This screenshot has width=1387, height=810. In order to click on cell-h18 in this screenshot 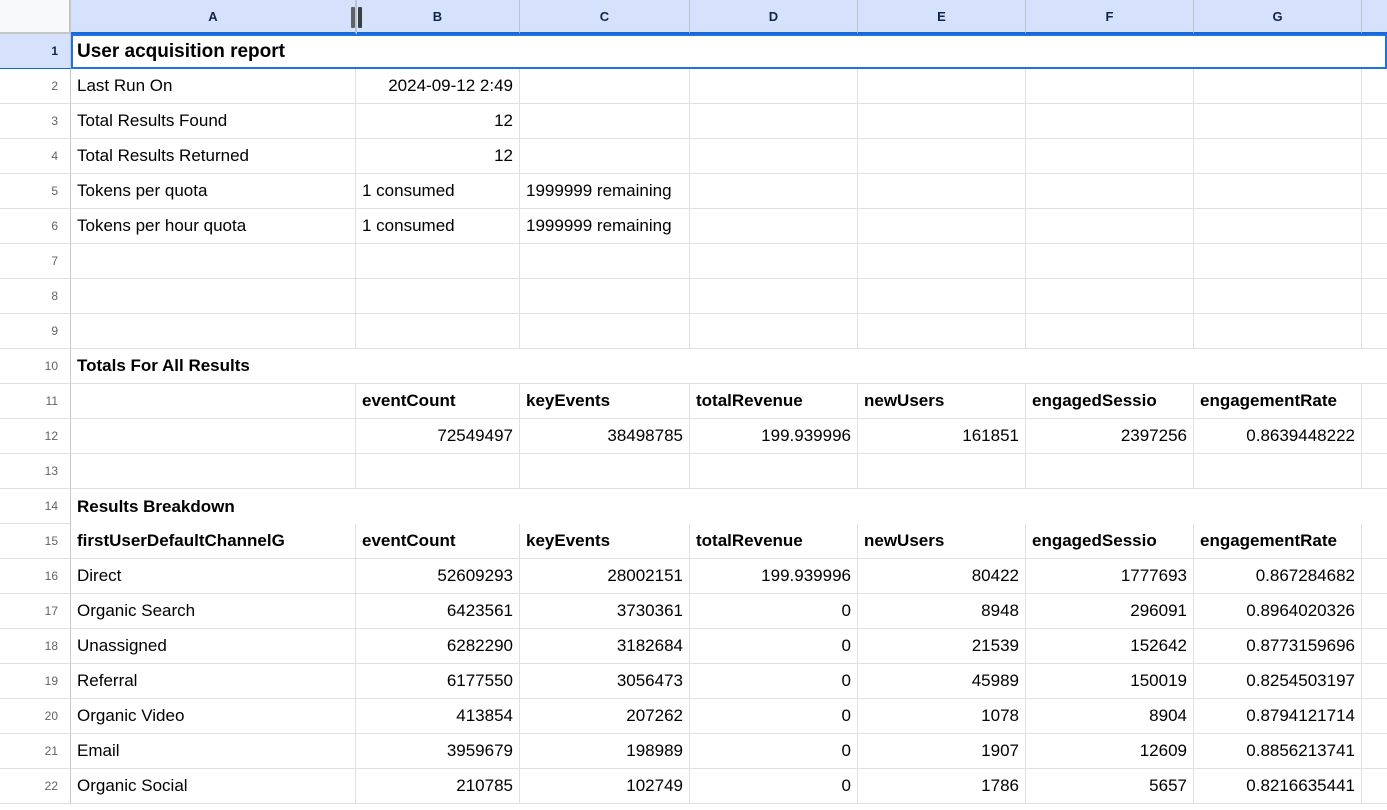, I will do `click(1374, 646)`.